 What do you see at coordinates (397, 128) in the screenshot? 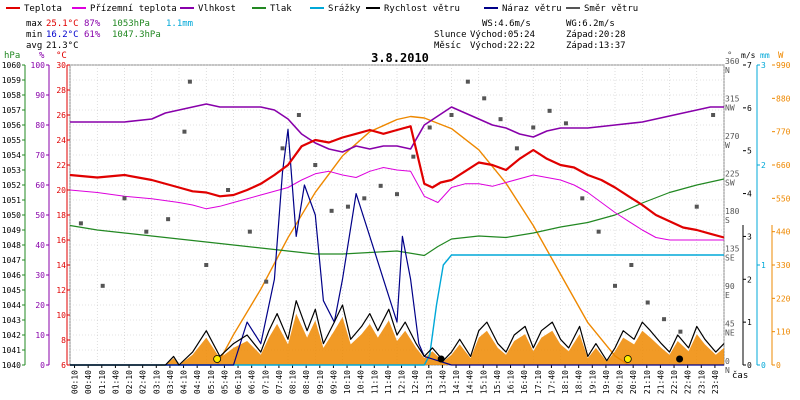
I see `humidity-line` at bounding box center [397, 128].